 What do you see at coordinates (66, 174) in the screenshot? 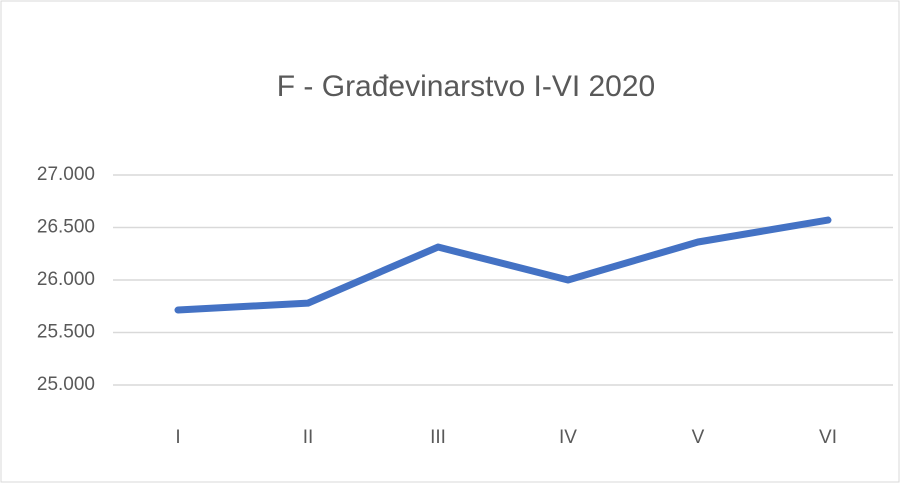
I see `y-tick-label: 27.000` at bounding box center [66, 174].